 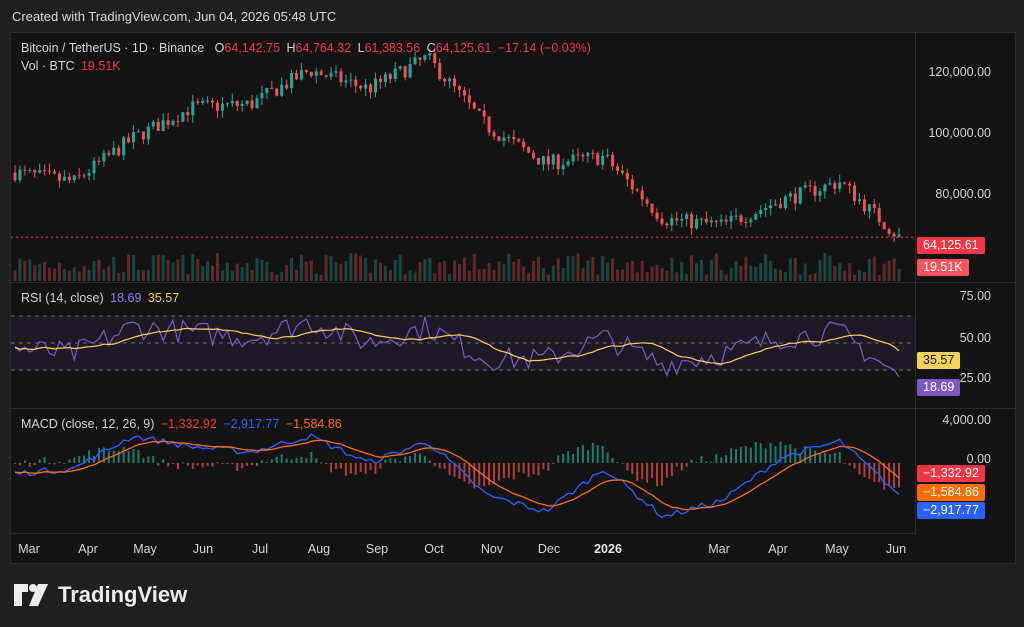 What do you see at coordinates (361, 48) in the screenshot?
I see `low-label: L` at bounding box center [361, 48].